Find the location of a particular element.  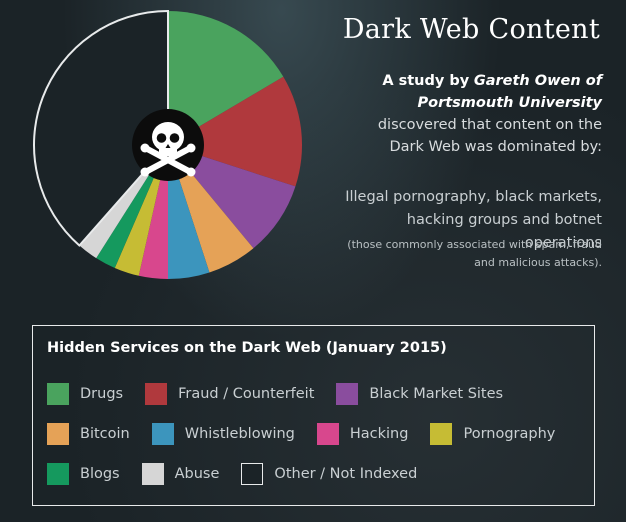

legend-label: Hacking is located at coordinates (379, 434).